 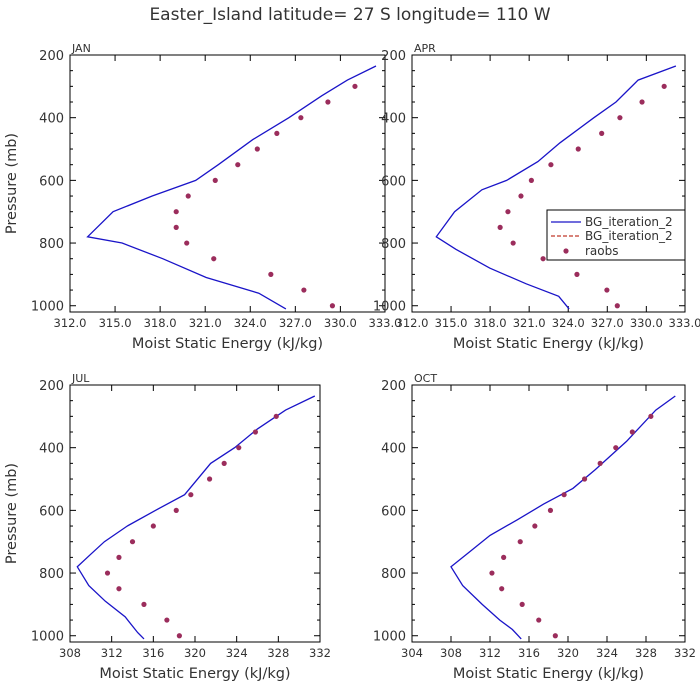 I want to click on legend-box, so click(x=616, y=235).